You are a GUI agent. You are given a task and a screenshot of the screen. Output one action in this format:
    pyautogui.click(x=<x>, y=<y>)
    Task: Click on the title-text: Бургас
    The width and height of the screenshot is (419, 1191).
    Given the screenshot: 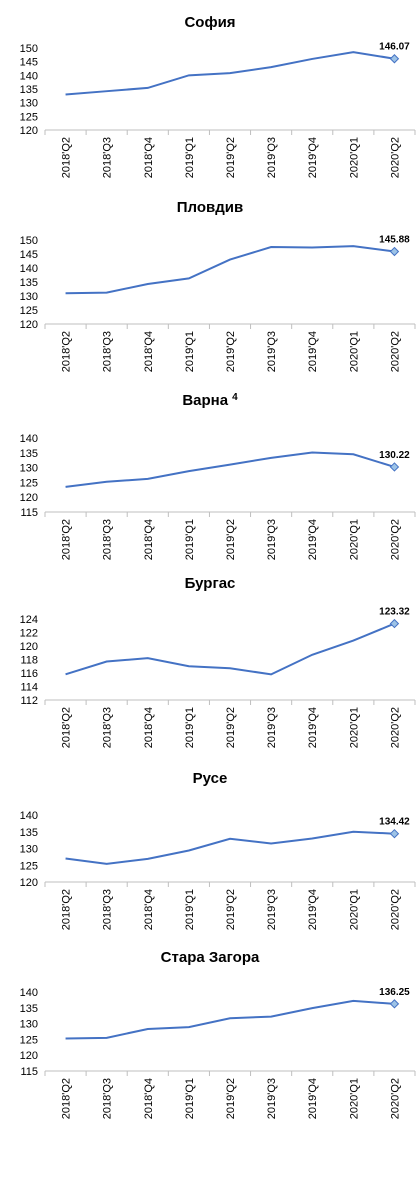 What is the action you would take?
    pyautogui.click(x=210, y=583)
    